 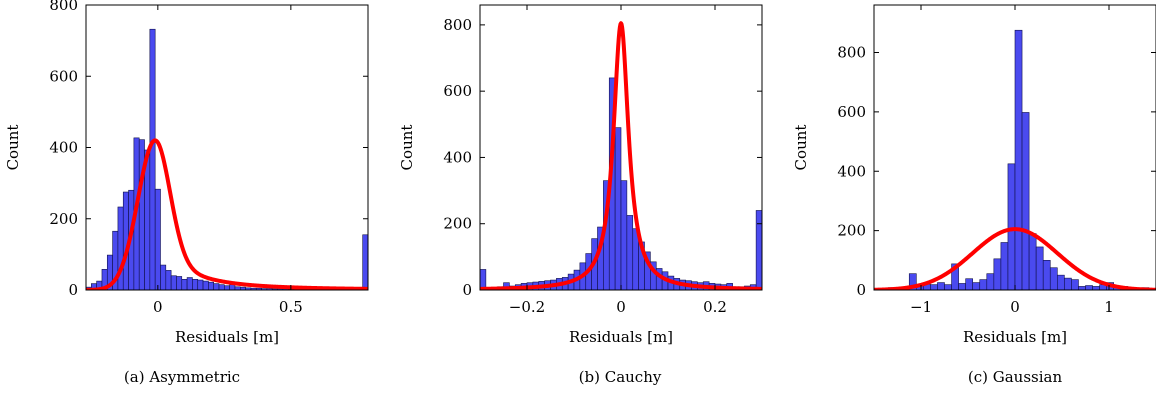 What do you see at coordinates (182, 377) in the screenshot?
I see `caption-asymmetric: (a) Asymmetric` at bounding box center [182, 377].